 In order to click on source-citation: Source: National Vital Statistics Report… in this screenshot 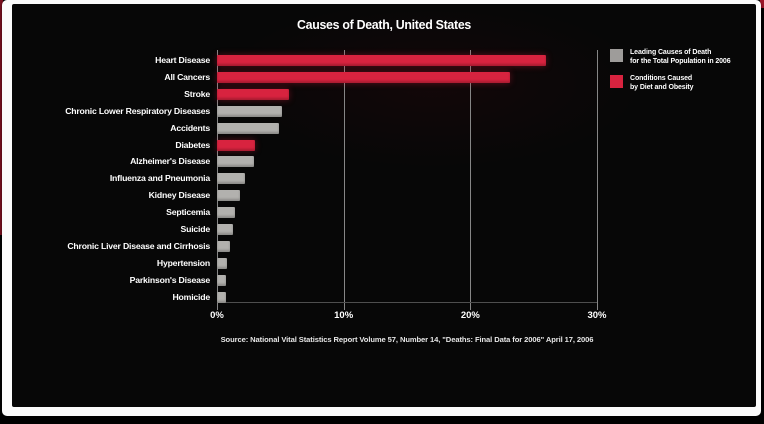, I will do `click(407, 339)`.